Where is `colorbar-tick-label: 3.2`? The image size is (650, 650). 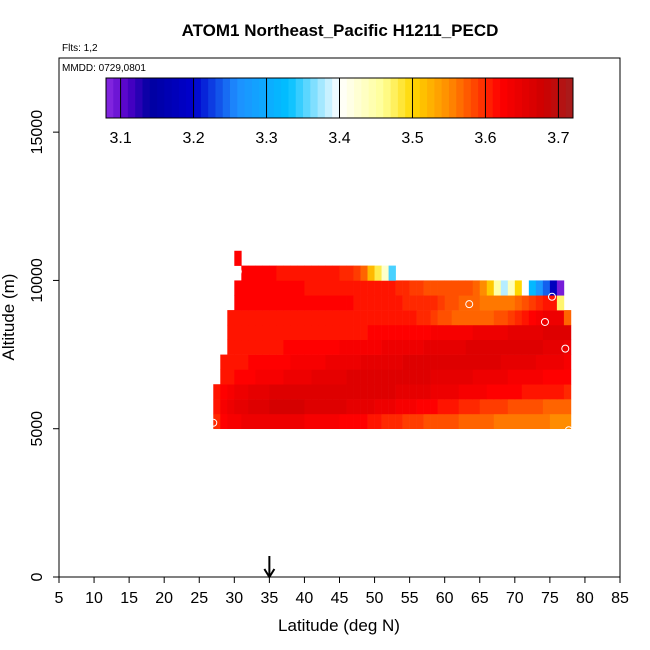 colorbar-tick-label: 3.2 is located at coordinates (193, 138).